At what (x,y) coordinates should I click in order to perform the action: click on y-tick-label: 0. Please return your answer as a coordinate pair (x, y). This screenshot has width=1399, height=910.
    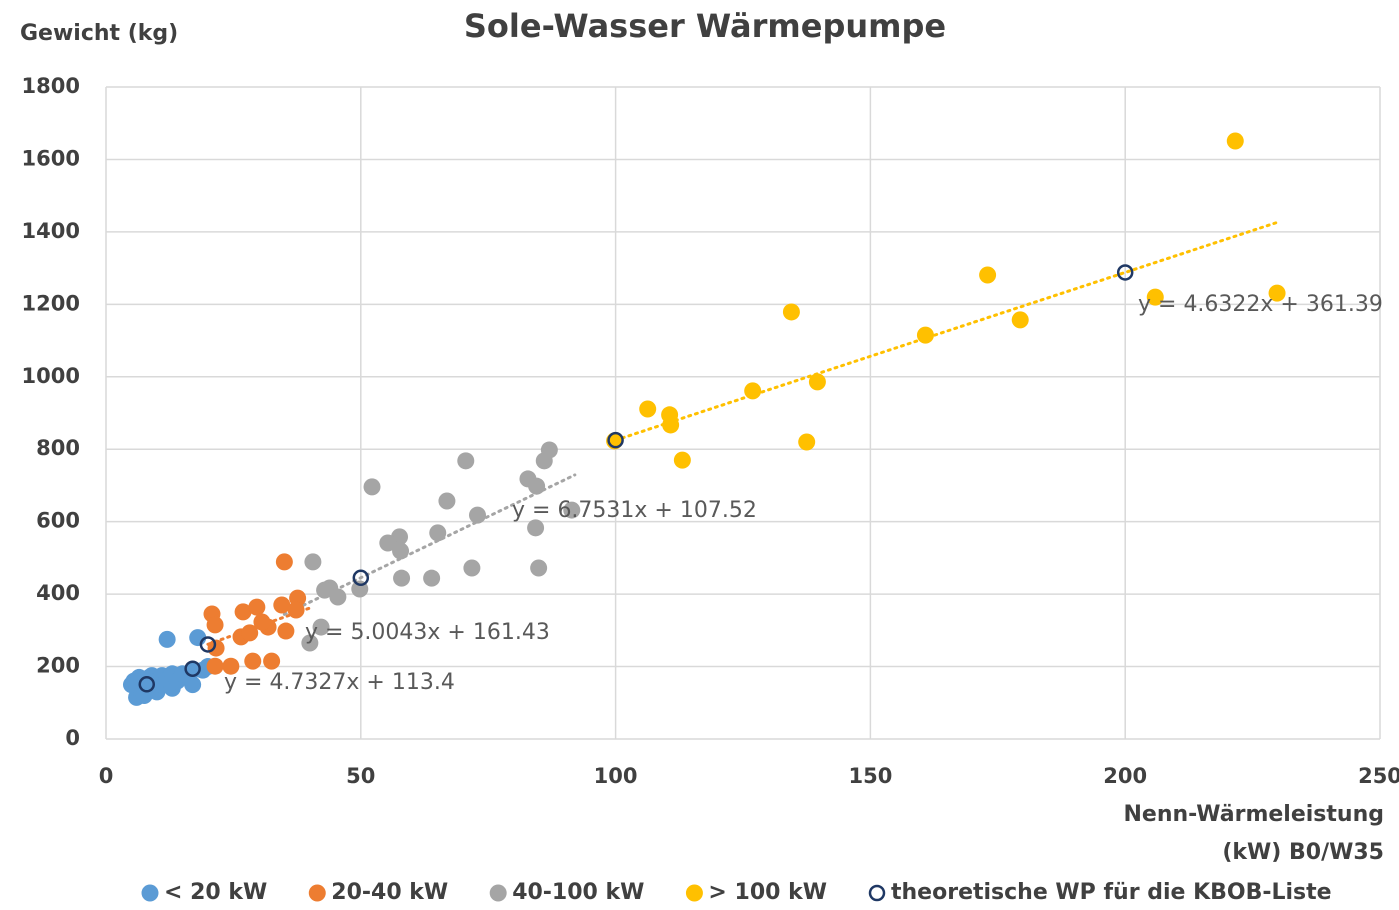
    Looking at the image, I should click on (72, 738).